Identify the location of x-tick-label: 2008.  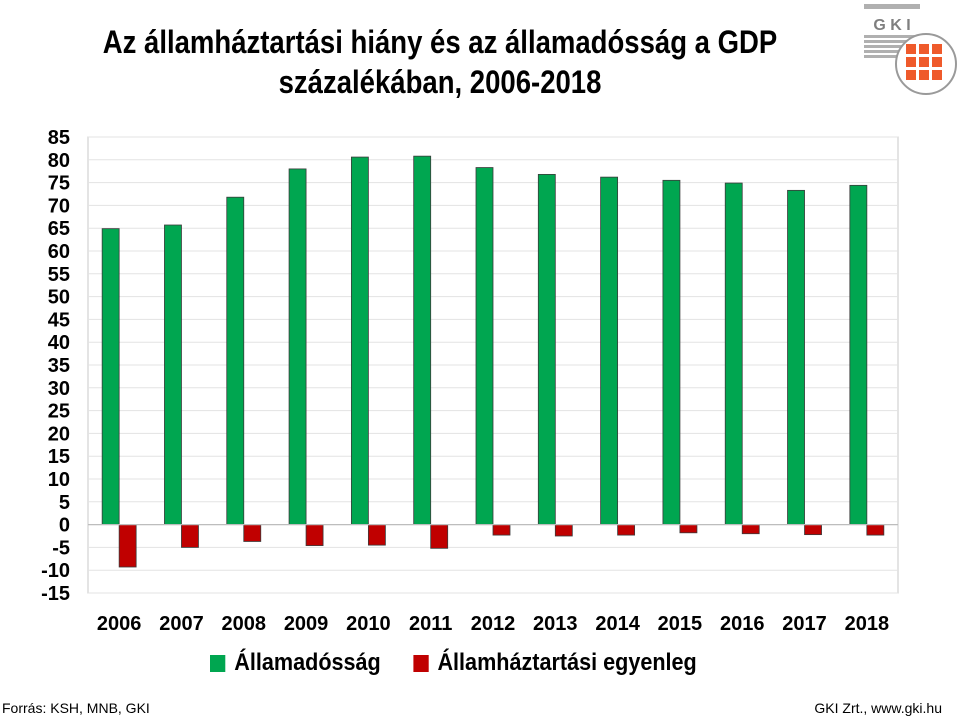
(244, 624).